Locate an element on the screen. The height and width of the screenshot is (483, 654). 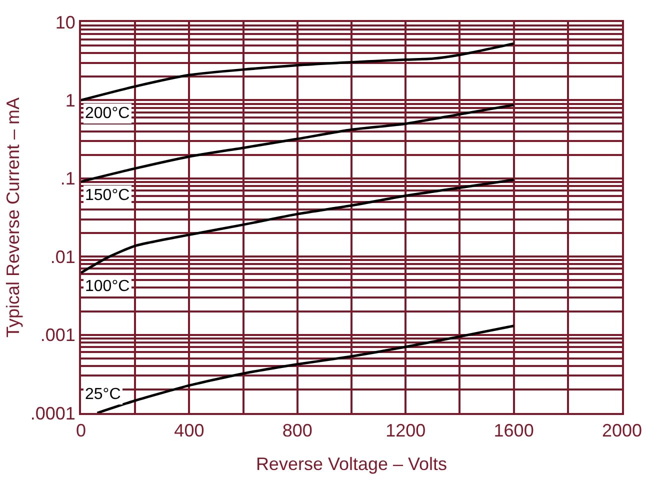
x-axis-title: Reverse Voltage – Volts is located at coordinates (352, 464).